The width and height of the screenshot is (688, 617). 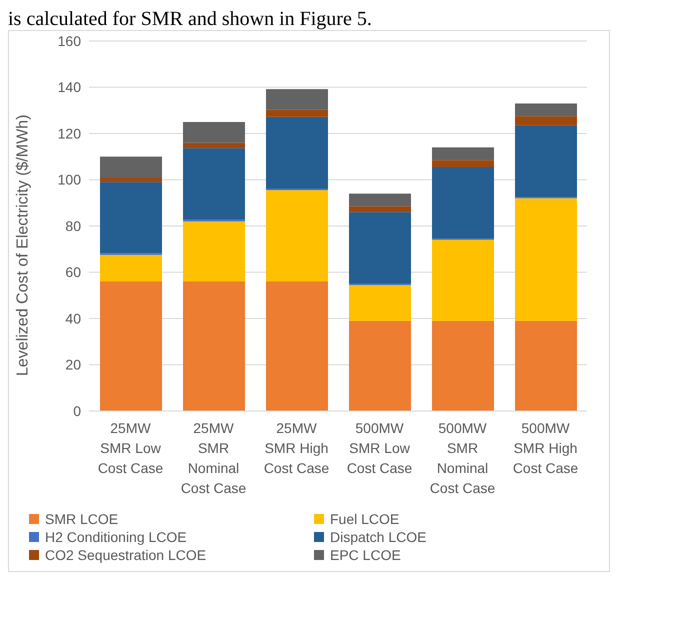 I want to click on legend-label: H2 Conditioning LCOE, so click(x=116, y=537).